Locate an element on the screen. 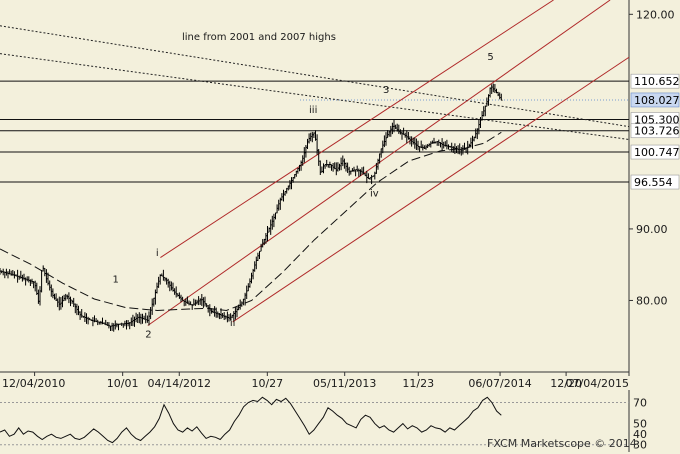 This screenshot has height=454, width=680. price-y-ticks: 120.00 90.00 80.00 is located at coordinates (652, 157).